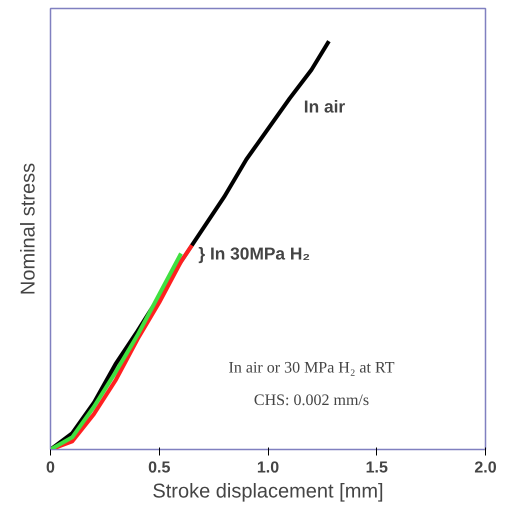 The width and height of the screenshot is (511, 508). What do you see at coordinates (268, 491) in the screenshot?
I see `x-axis-title: Stroke displacement [mm]` at bounding box center [268, 491].